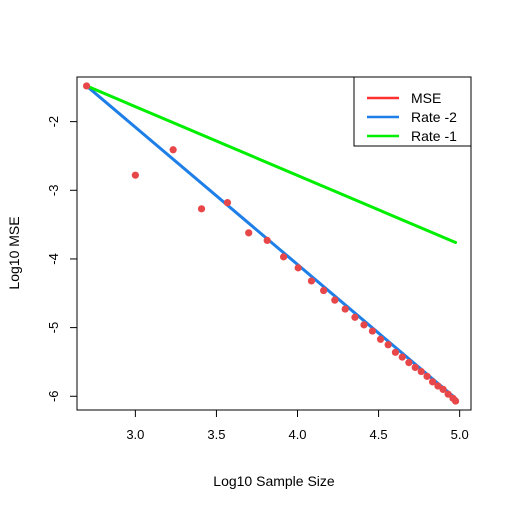  I want to click on y-tick-label: -6, so click(53, 396).